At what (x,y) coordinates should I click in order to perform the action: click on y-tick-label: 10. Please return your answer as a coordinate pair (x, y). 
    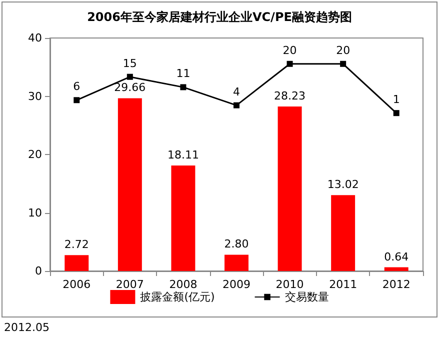
    Looking at the image, I should click on (35, 213).